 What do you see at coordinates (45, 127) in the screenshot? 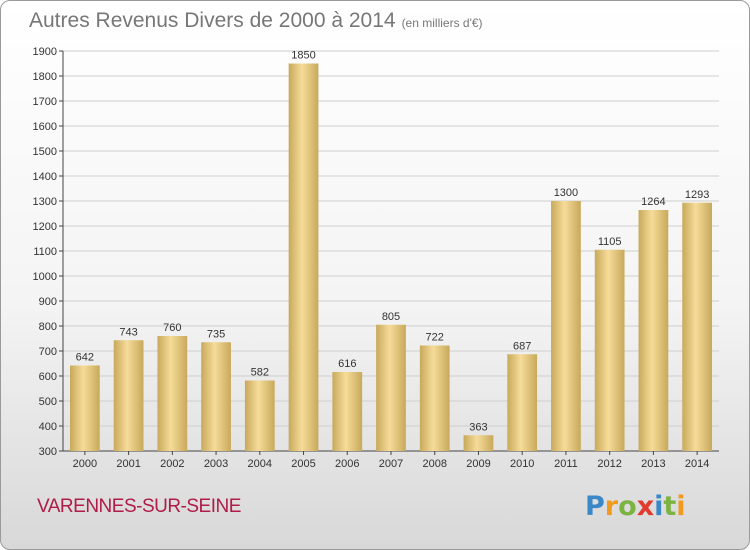
I see `y-tick-label: 1600` at bounding box center [45, 127].